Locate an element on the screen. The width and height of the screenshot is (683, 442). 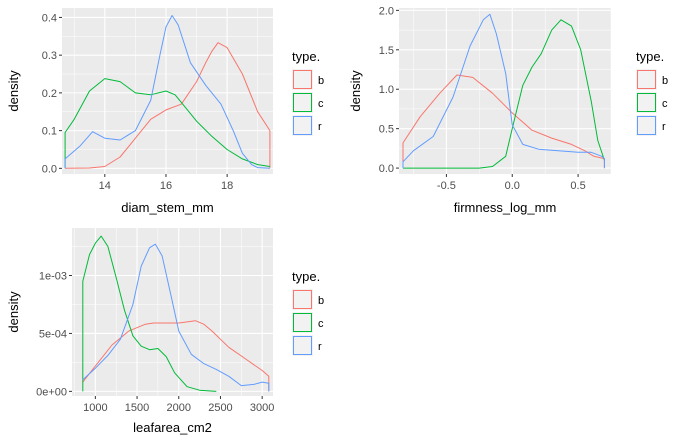
y-tick-label: 1e-03 is located at coordinates (53, 277).